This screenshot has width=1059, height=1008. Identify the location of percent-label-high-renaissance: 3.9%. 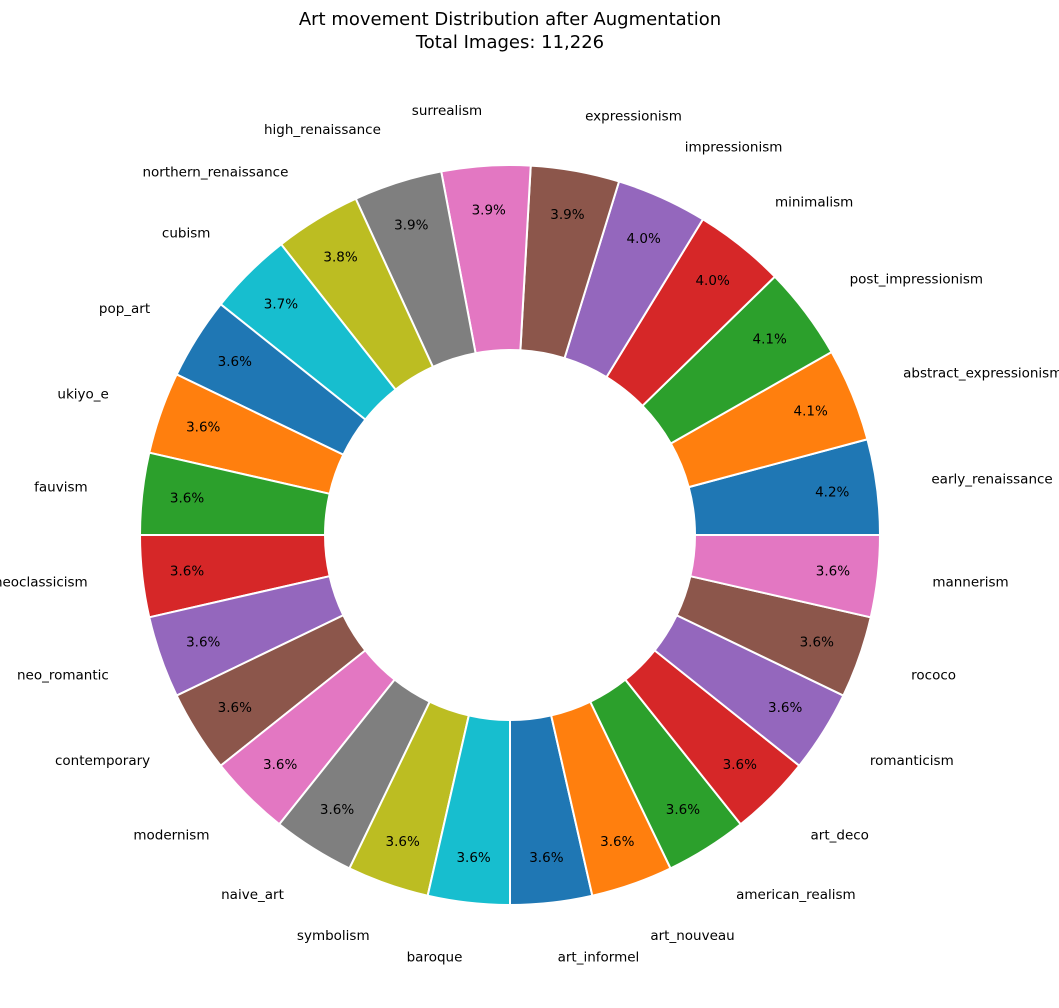
(411, 225).